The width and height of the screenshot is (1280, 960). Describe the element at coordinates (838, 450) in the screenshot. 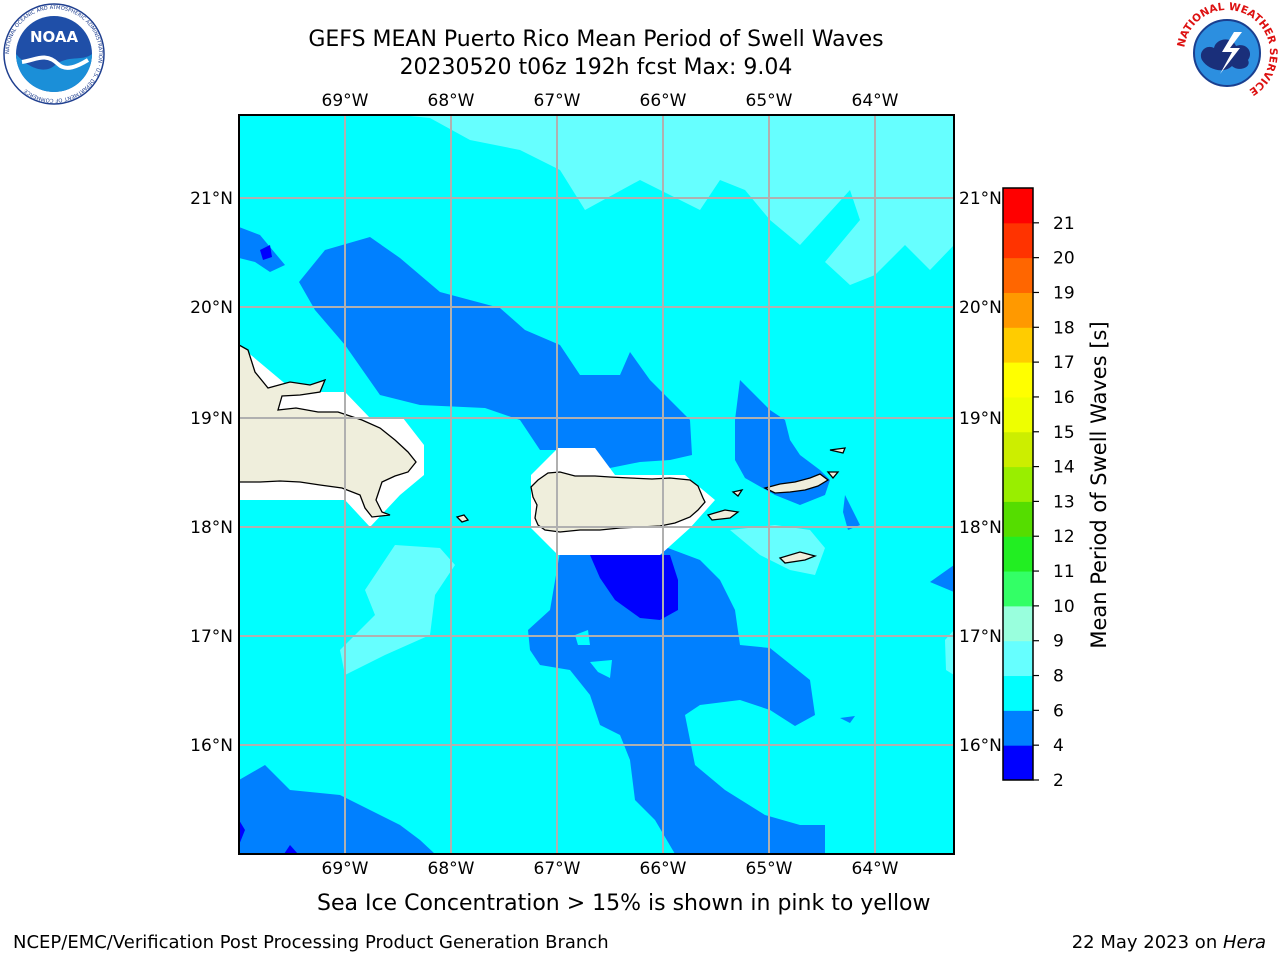

I see `anegada-island` at that location.